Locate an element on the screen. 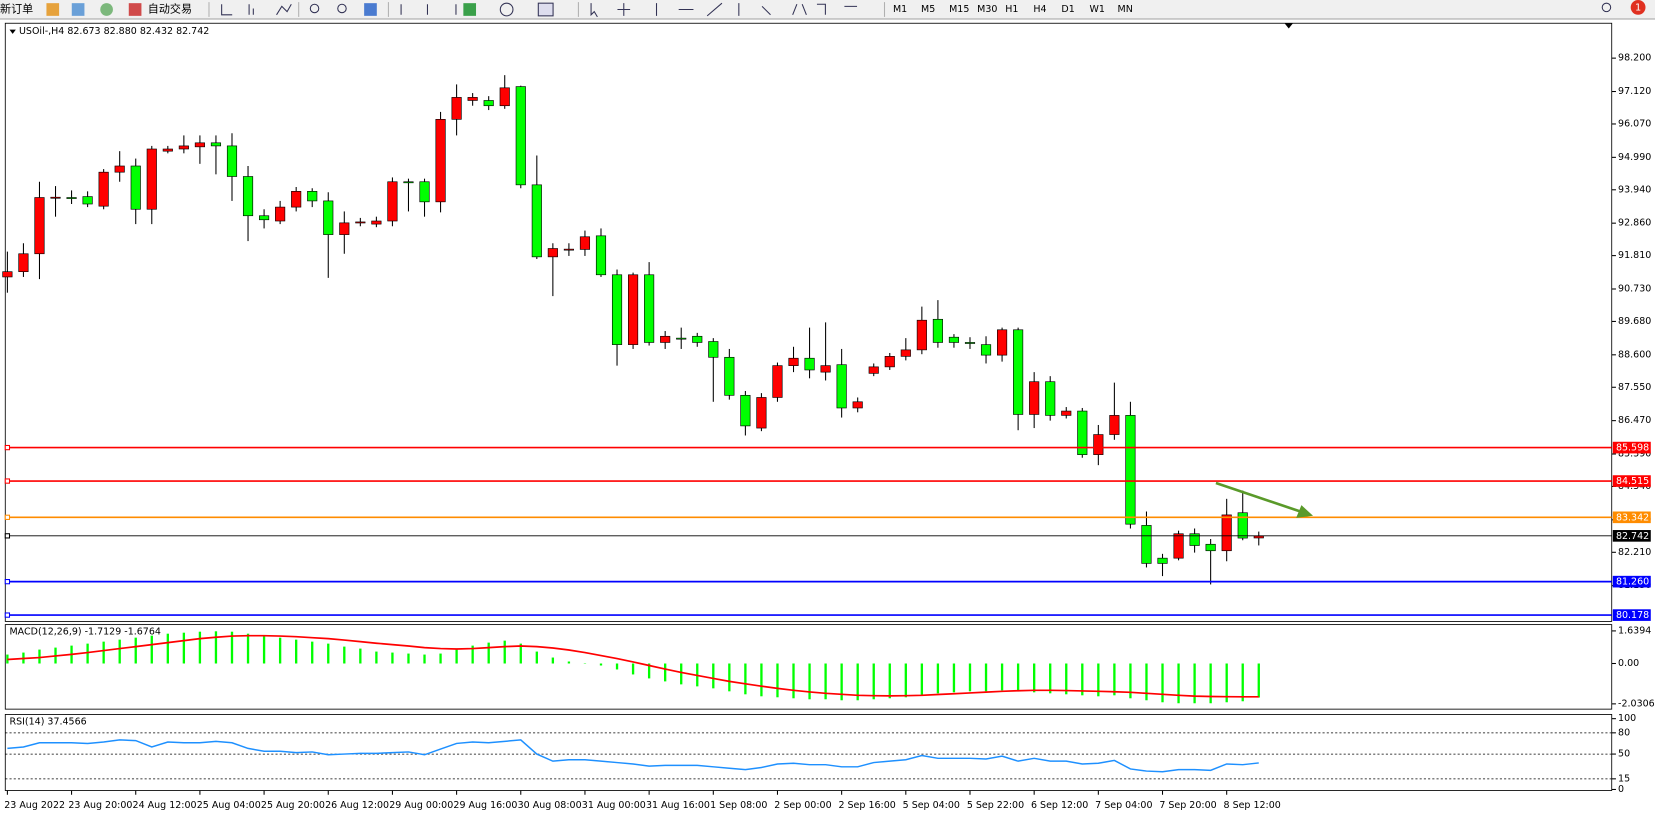 The width and height of the screenshot is (1655, 818). x-tick-label: 2 Sep 16:00 is located at coordinates (866, 805).